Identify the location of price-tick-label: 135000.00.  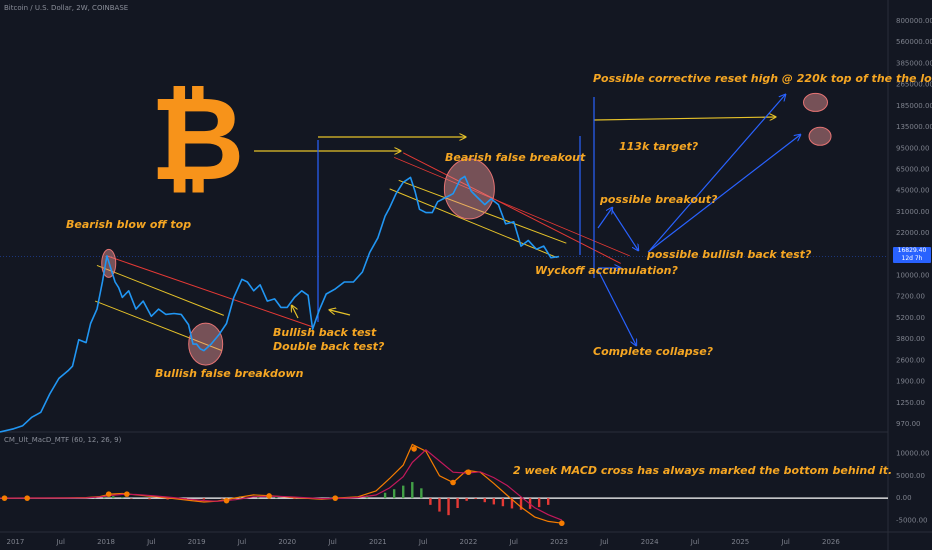
(914, 127).